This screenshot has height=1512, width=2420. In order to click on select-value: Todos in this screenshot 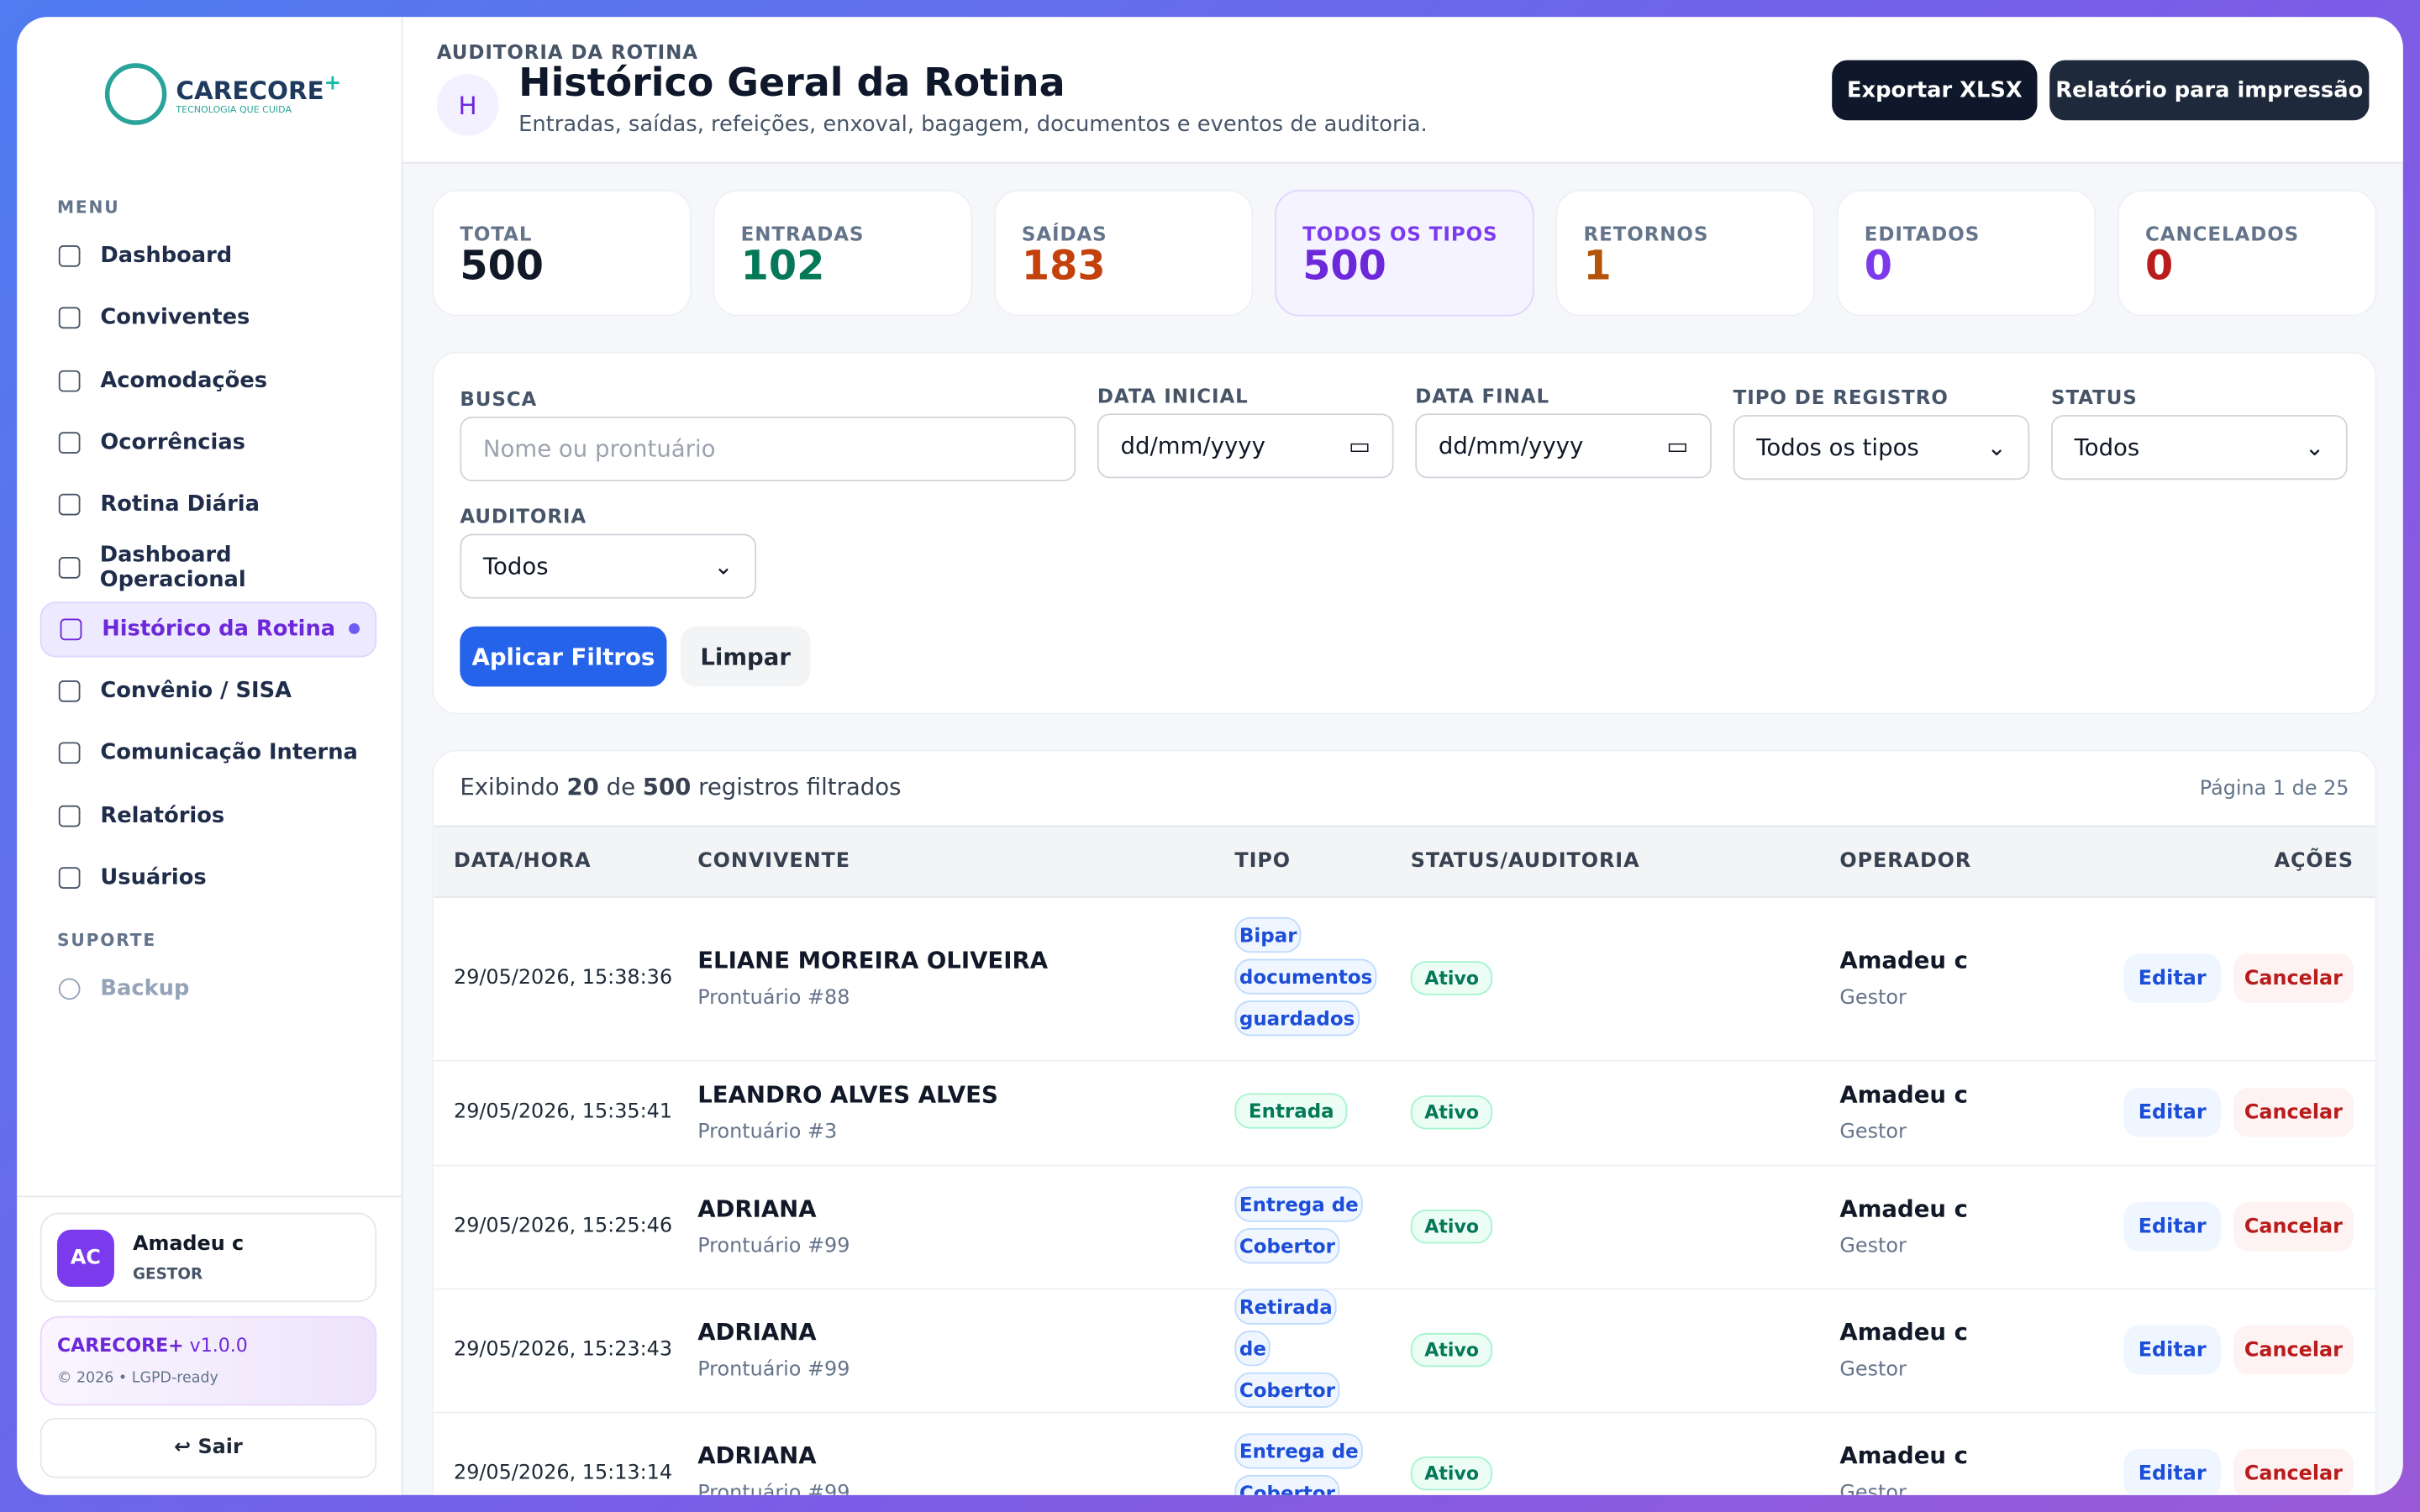, I will do `click(515, 566)`.